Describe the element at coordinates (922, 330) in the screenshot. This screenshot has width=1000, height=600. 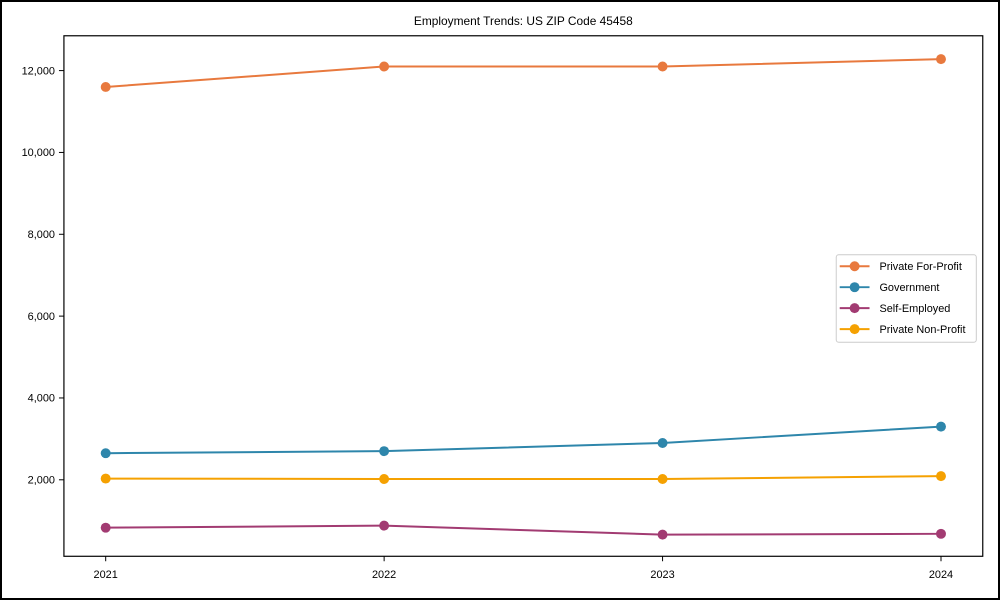
I see `legend-label-private-non-profit: Private Non-Profit` at that location.